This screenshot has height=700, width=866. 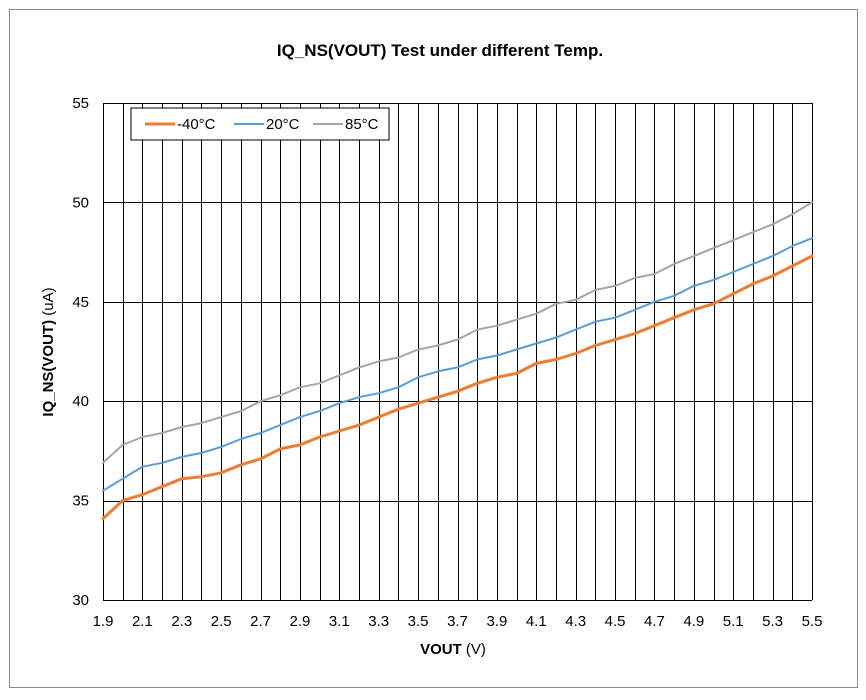 What do you see at coordinates (362, 124) in the screenshot?
I see `legend-label: 85°C` at bounding box center [362, 124].